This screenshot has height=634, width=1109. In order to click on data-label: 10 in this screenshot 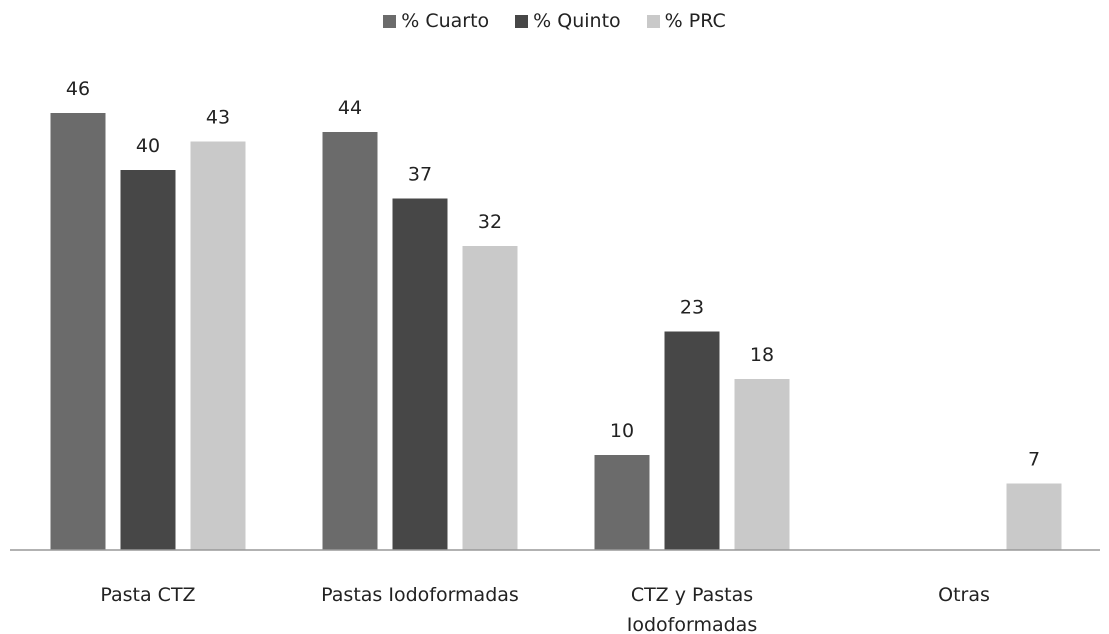, I will do `click(622, 431)`.